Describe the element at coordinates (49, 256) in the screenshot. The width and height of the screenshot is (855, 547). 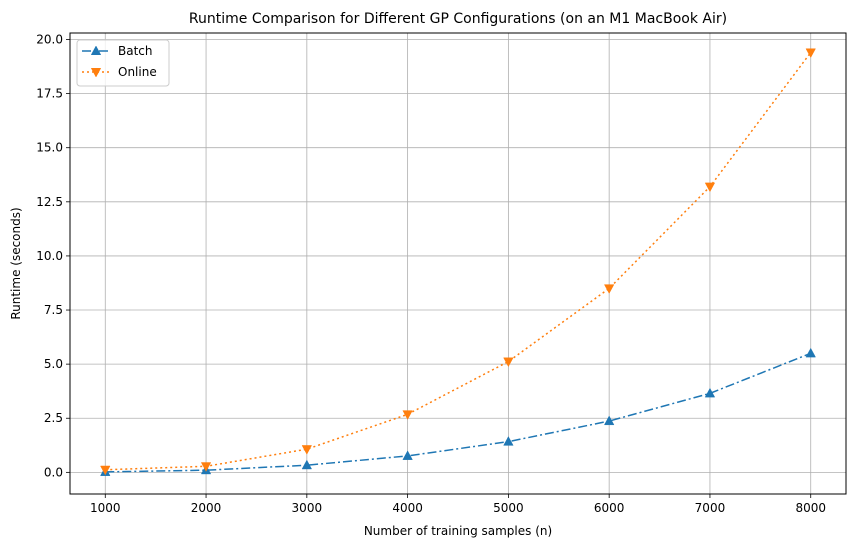
I see `y-tick-label: 10.0` at that location.